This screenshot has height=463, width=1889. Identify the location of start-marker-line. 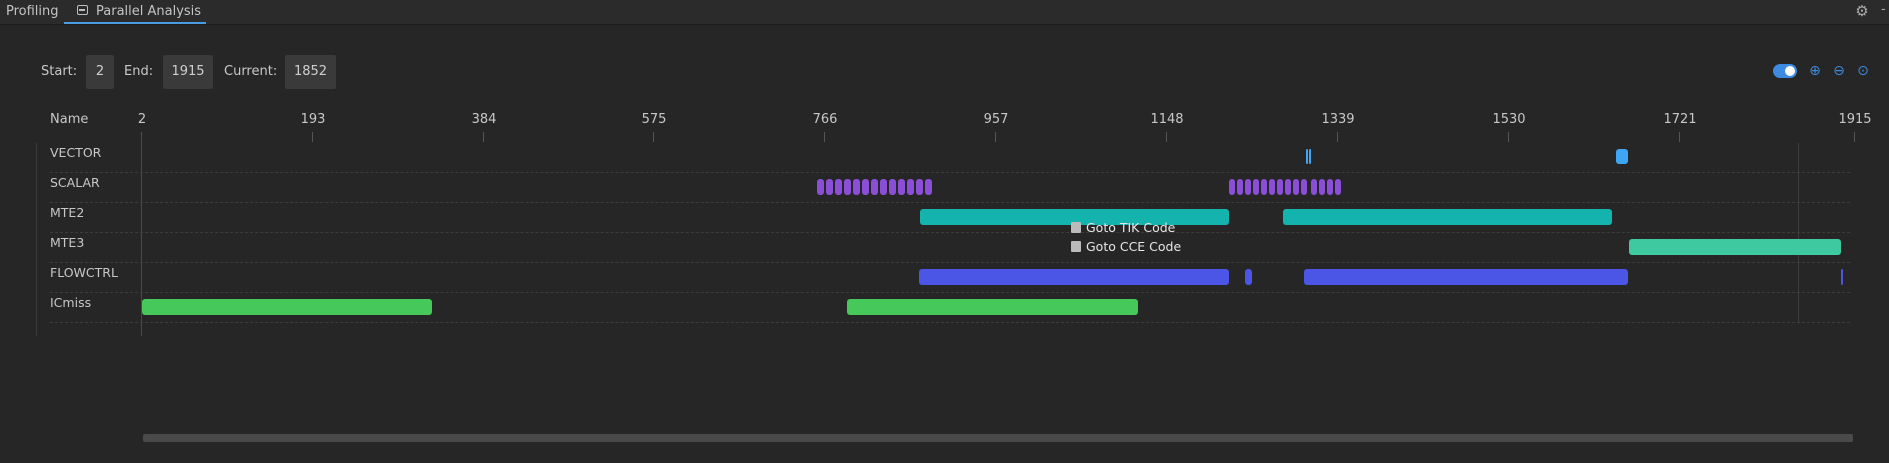
(141, 235).